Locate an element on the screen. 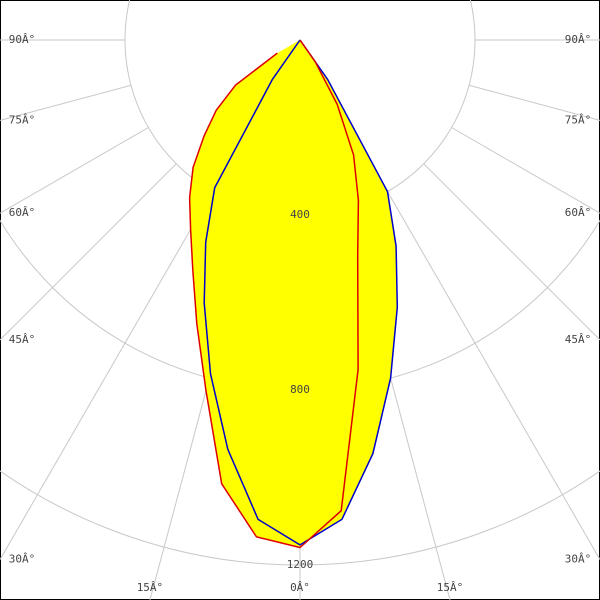  radius-label: 1200 is located at coordinates (300, 564).